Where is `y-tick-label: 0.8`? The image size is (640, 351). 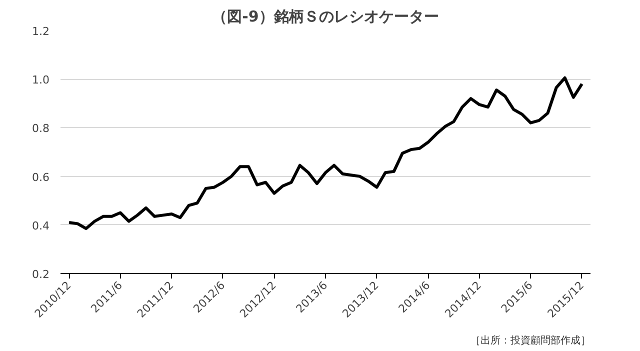 y-tick-label: 0.8 is located at coordinates (41, 129).